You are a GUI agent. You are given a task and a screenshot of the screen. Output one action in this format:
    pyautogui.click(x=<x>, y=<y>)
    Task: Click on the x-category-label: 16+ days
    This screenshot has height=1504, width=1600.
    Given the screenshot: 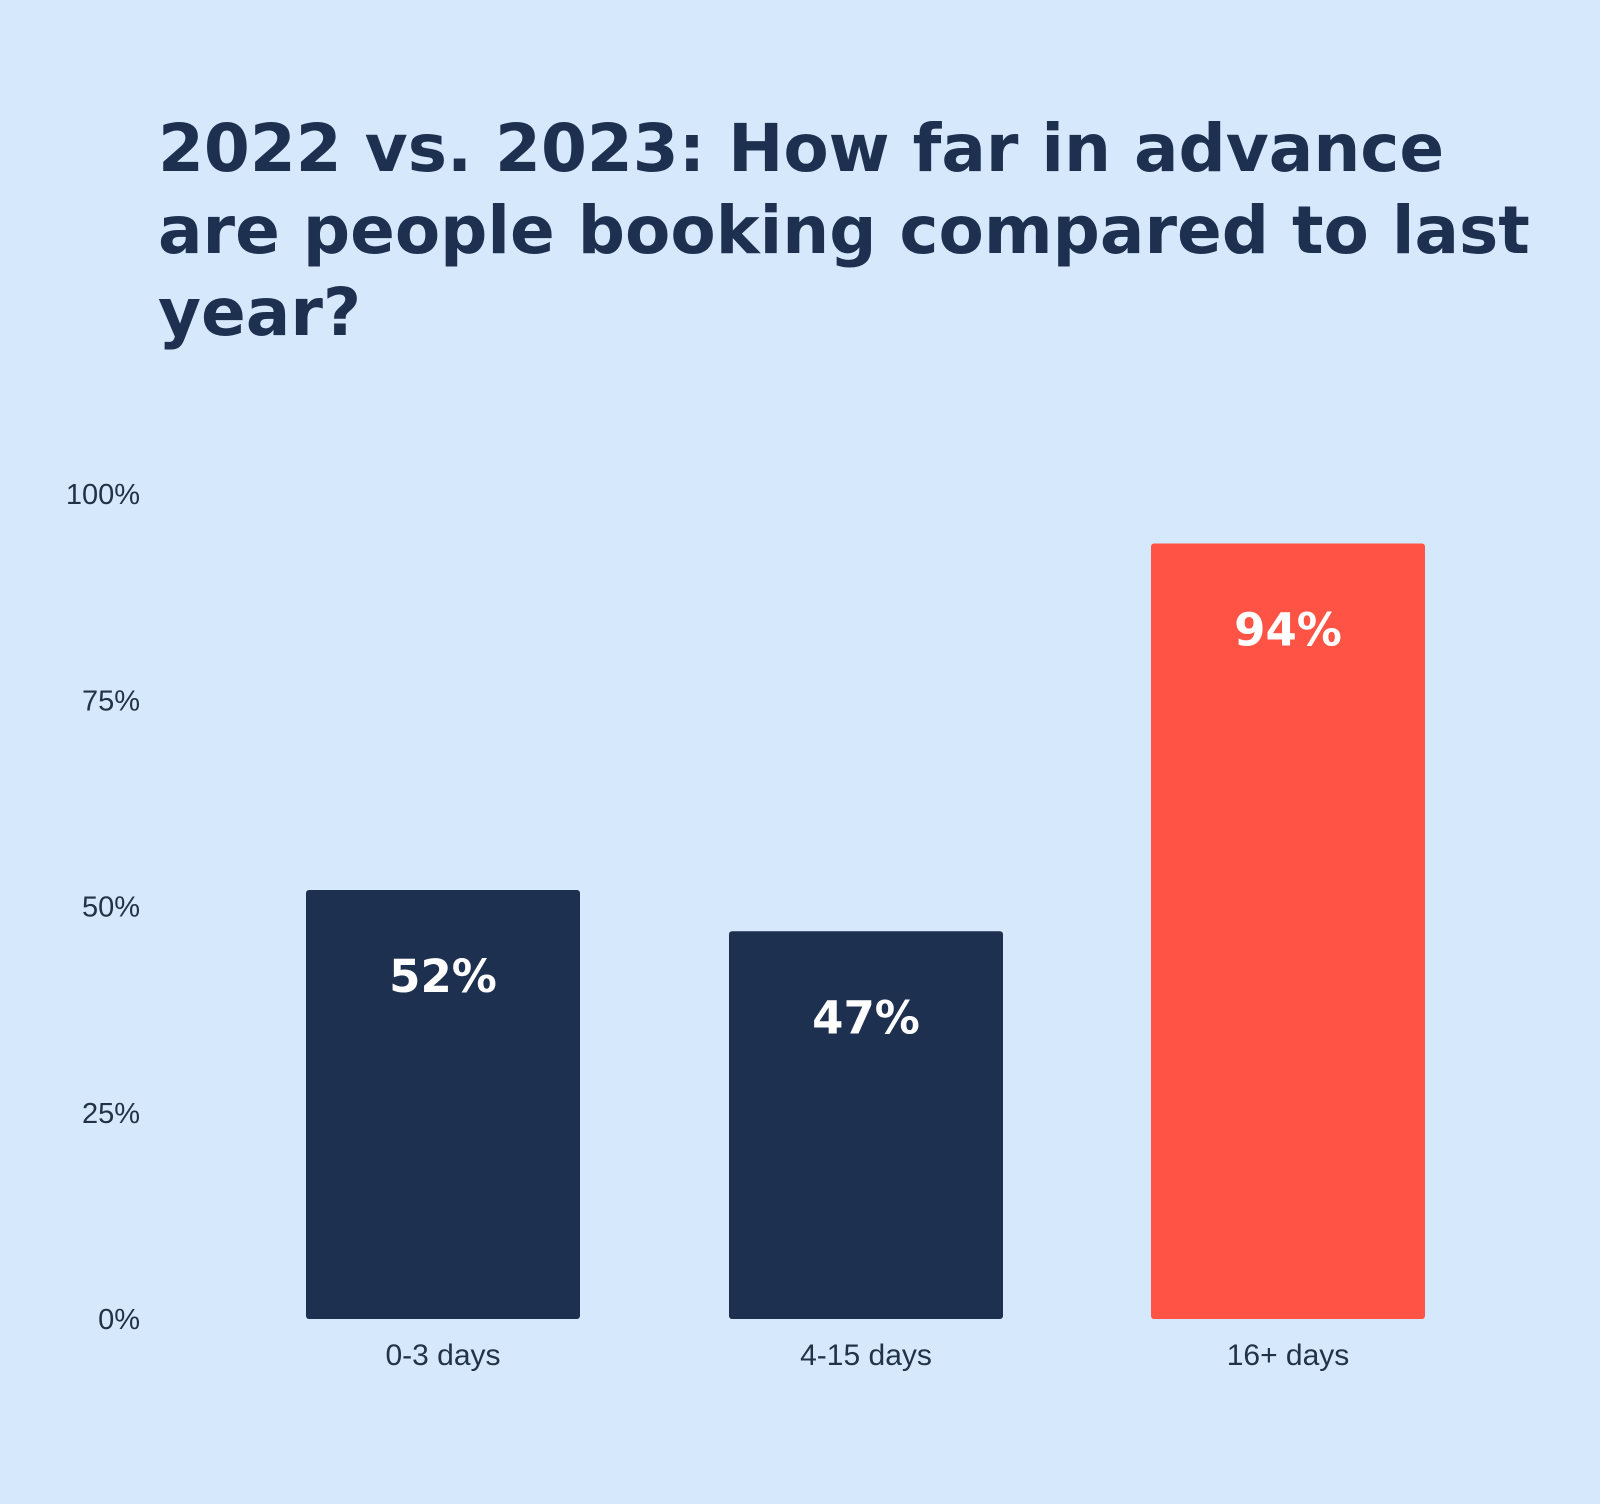 What is the action you would take?
    pyautogui.click(x=1288, y=1355)
    